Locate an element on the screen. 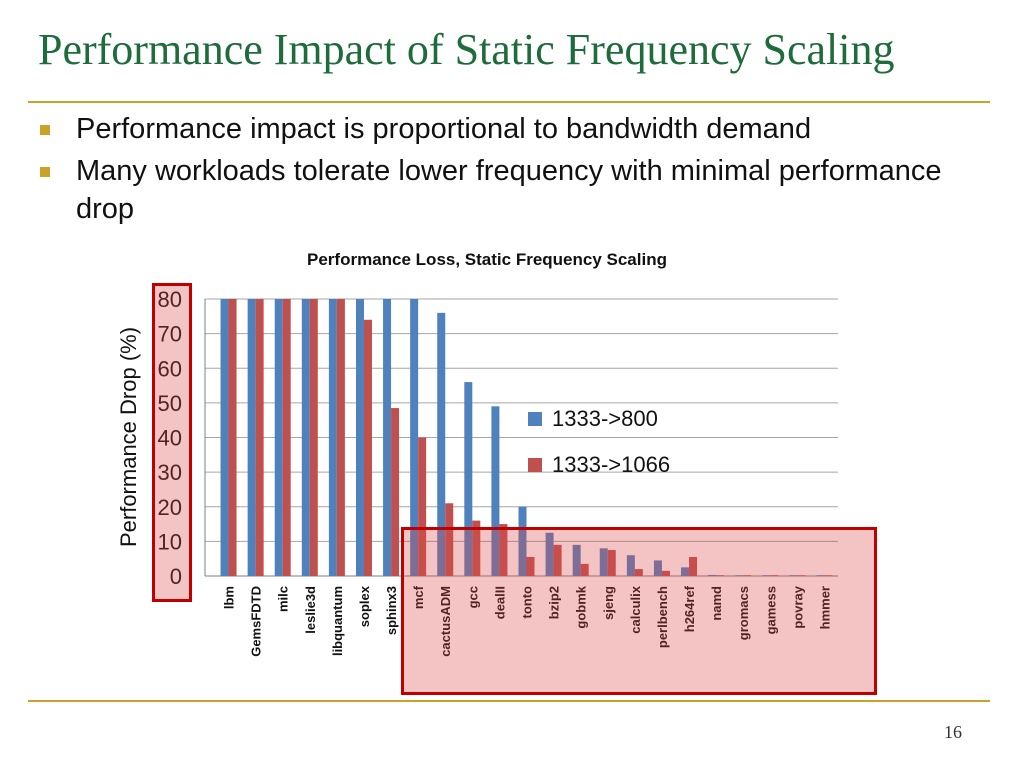  x-tick-label: soplex is located at coordinates (364, 606).